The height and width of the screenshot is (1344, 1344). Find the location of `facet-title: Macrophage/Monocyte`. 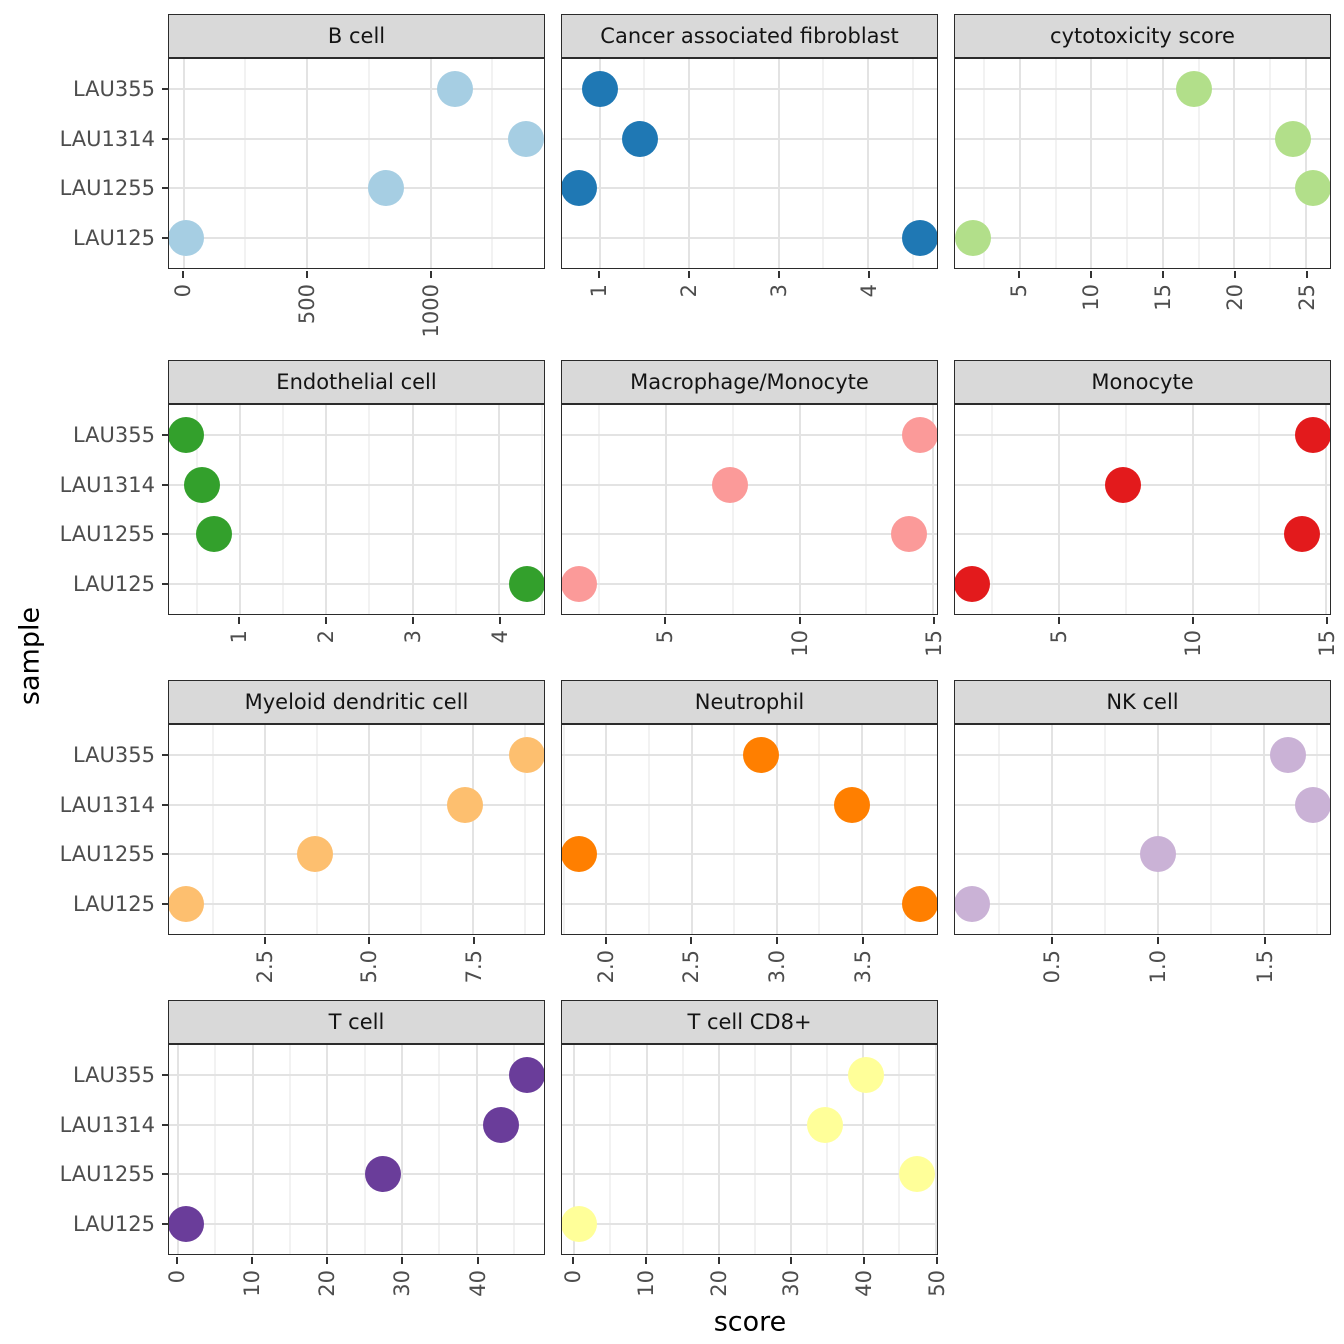

facet-title: Macrophage/Monocyte is located at coordinates (749, 382).